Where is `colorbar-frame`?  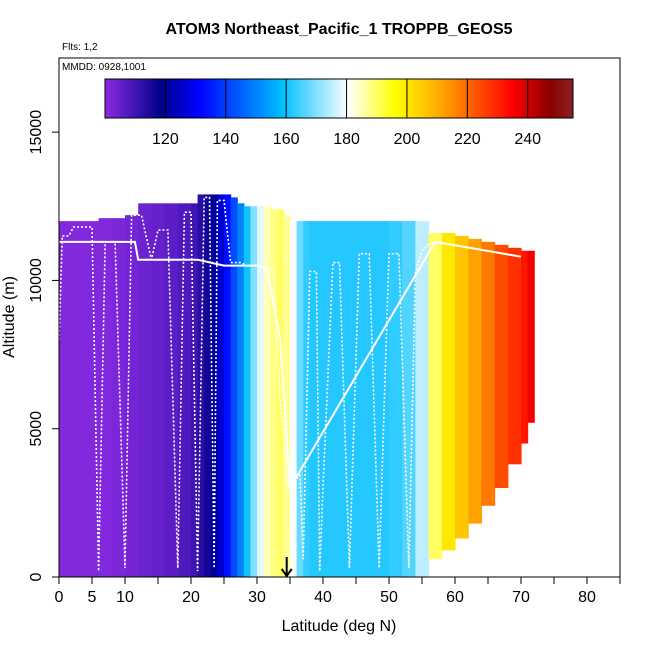 colorbar-frame is located at coordinates (339, 98).